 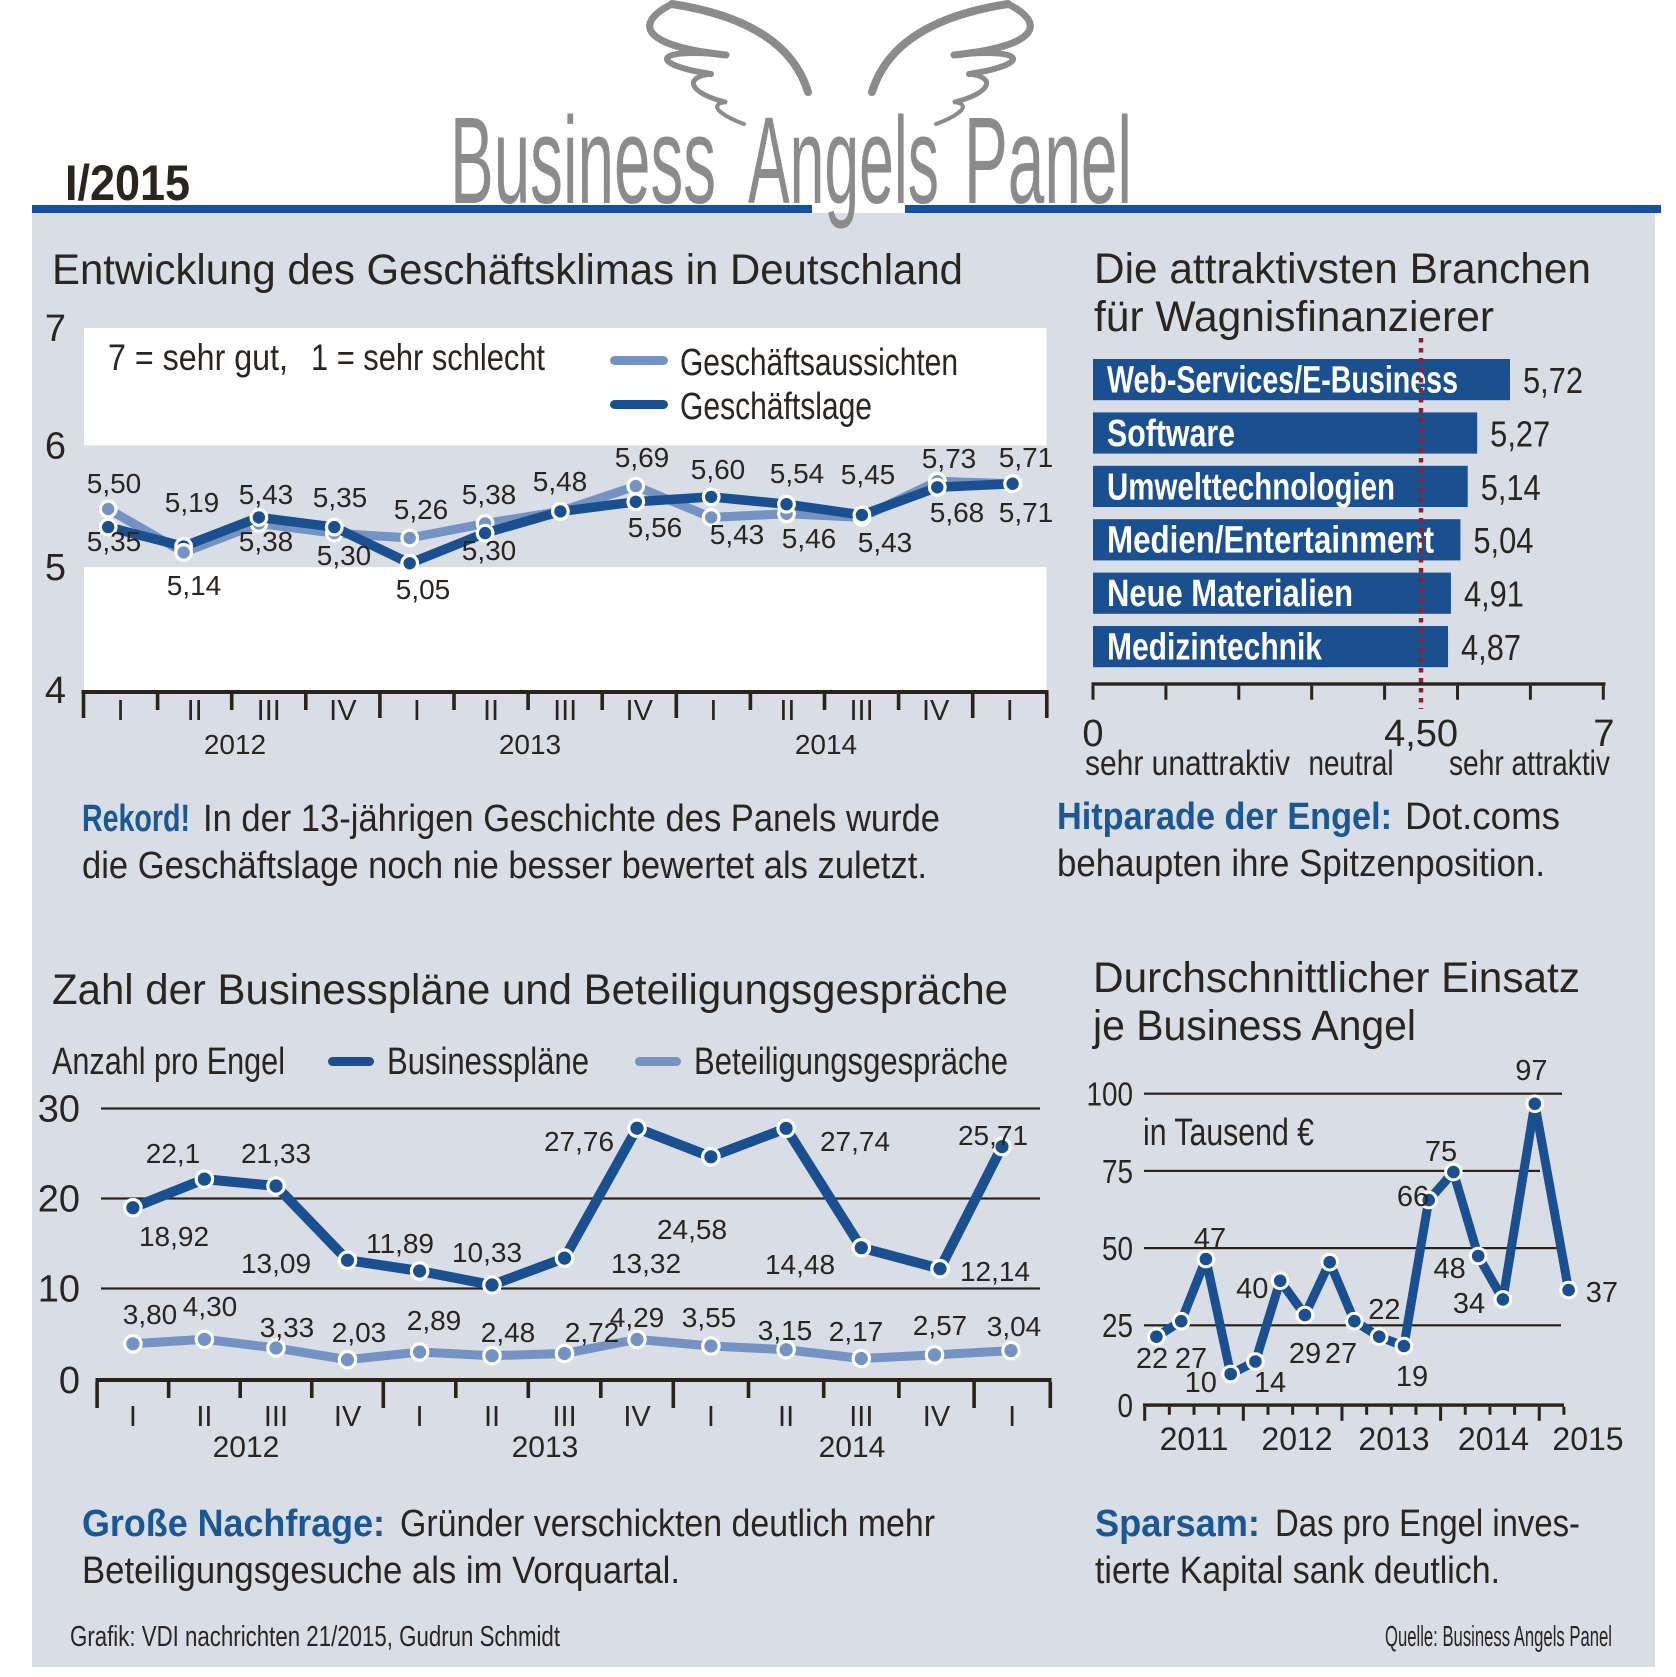 I want to click on svg-text: 2,89, so click(x=434, y=1320).